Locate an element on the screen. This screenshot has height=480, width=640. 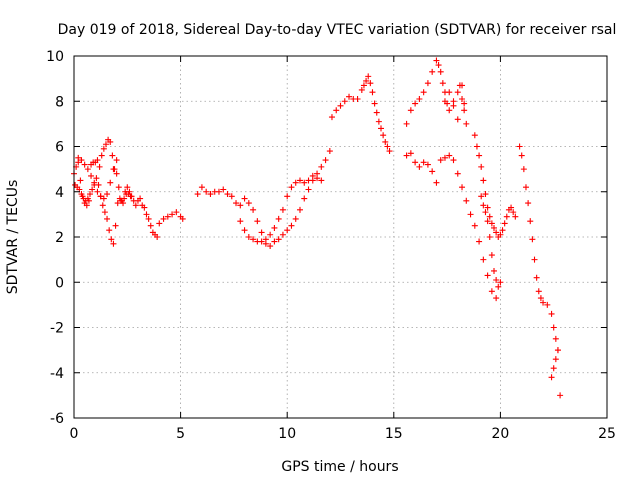
y-tick-label: 10 is located at coordinates (55, 57).